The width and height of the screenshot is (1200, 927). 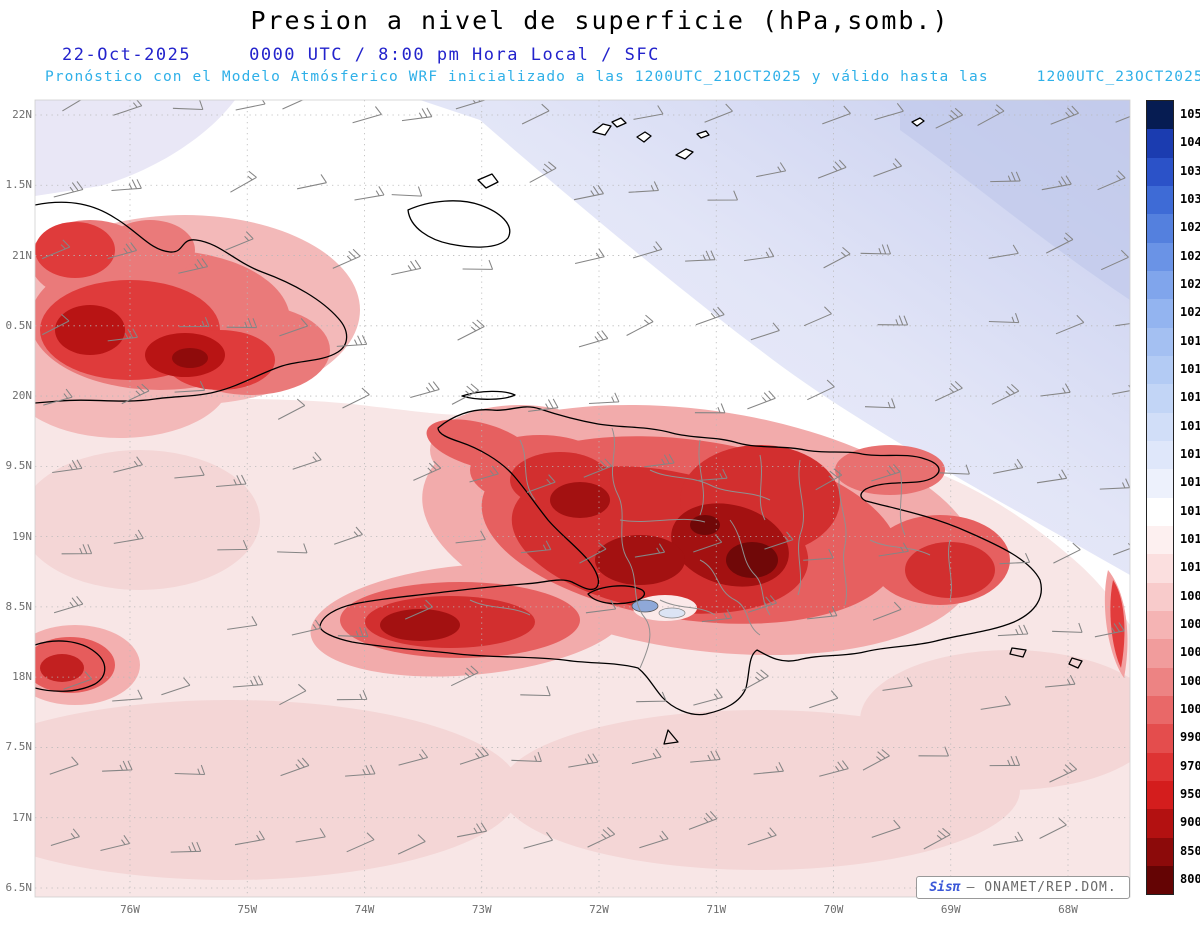 I want to click on great-inagua-coastline, so click(x=459, y=224).